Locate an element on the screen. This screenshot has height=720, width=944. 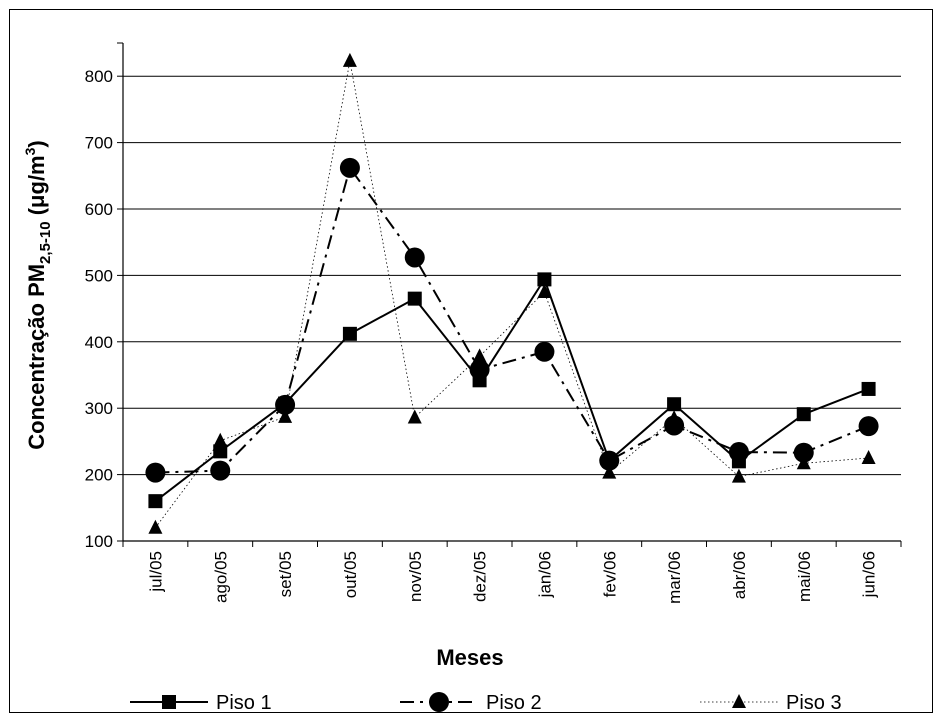
y-axis-title-unit-close: ) is located at coordinates (36, 143).